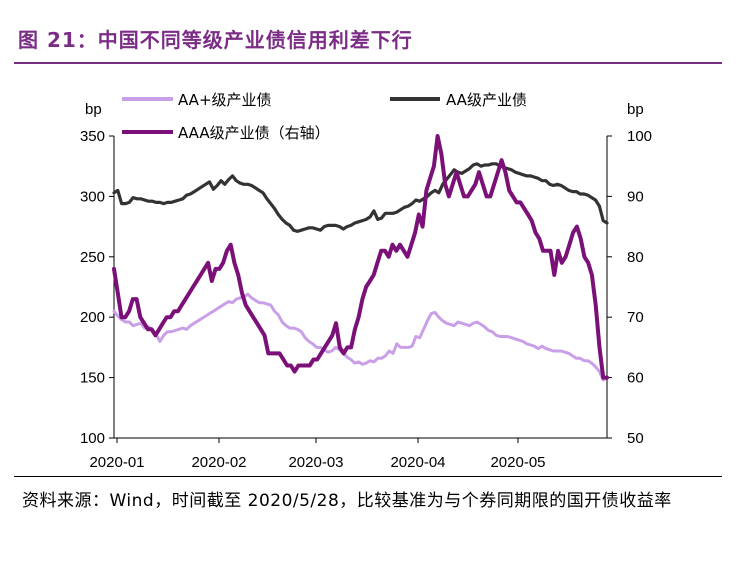 This screenshot has height=570, width=738. Describe the element at coordinates (324, 116) in the screenshot. I see `chart-legend: AA+级产业债 AA级产业债 AAA级产业债（右轴）` at that location.